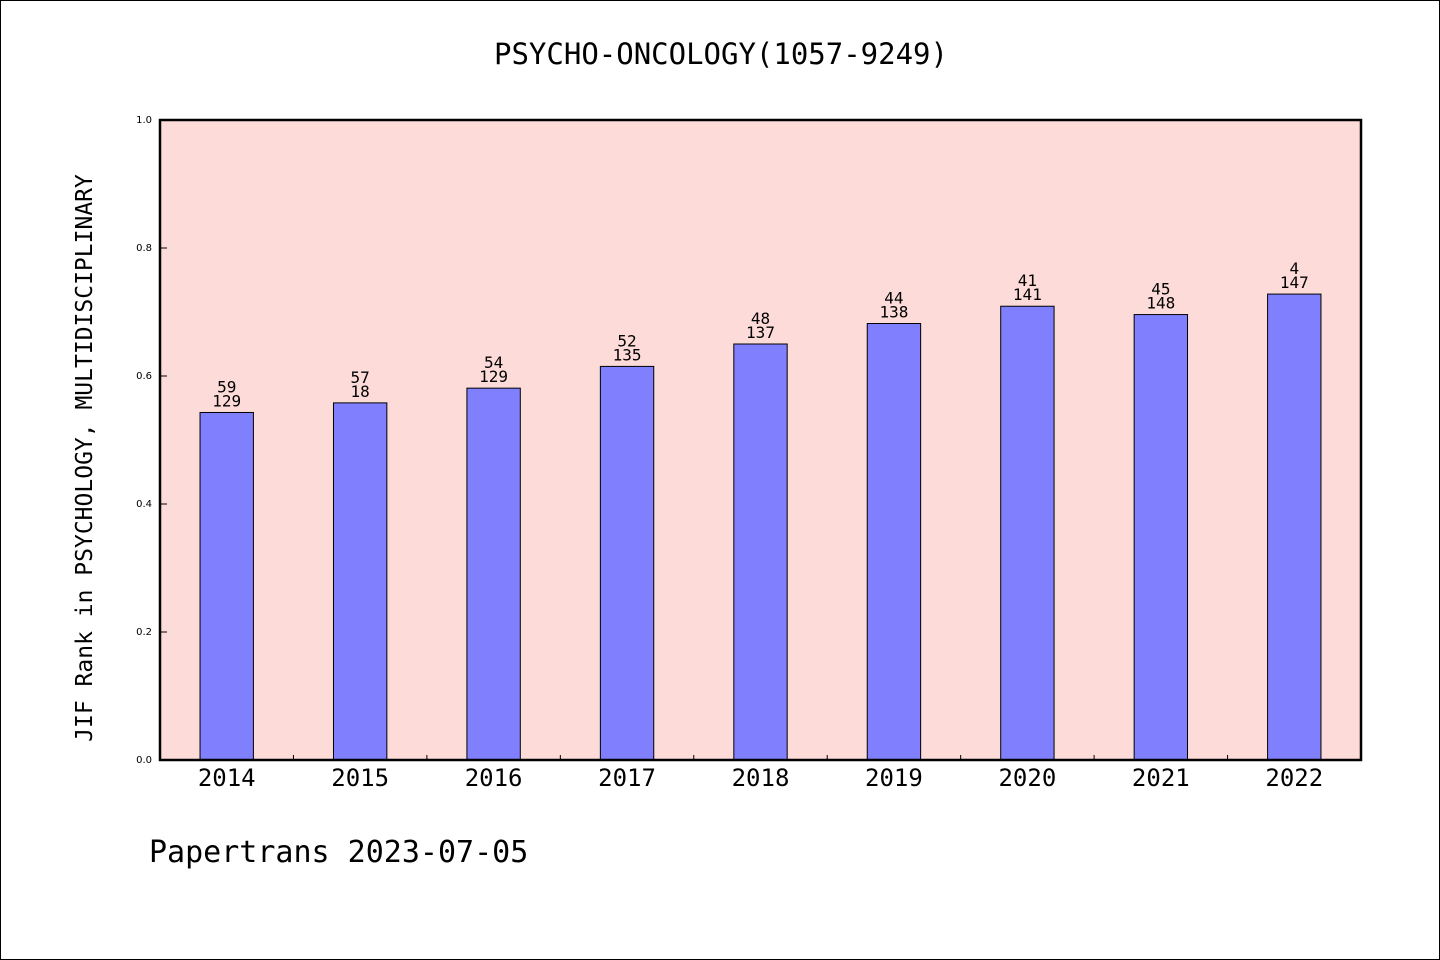  I want to click on bar-2017, so click(627, 563).